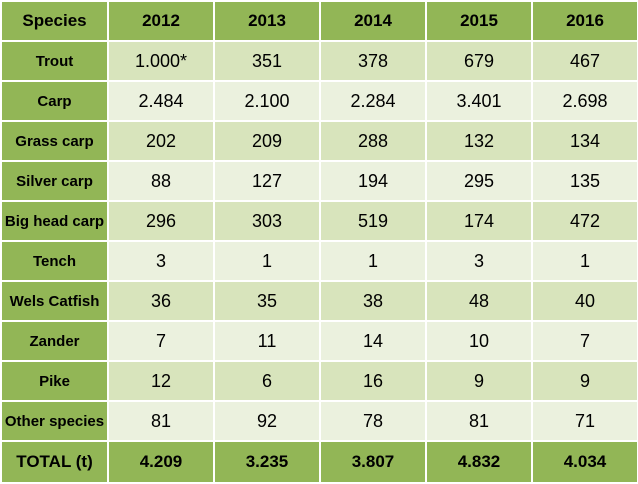  Describe the element at coordinates (373, 61) in the screenshot. I see `table-cell: 378` at that location.